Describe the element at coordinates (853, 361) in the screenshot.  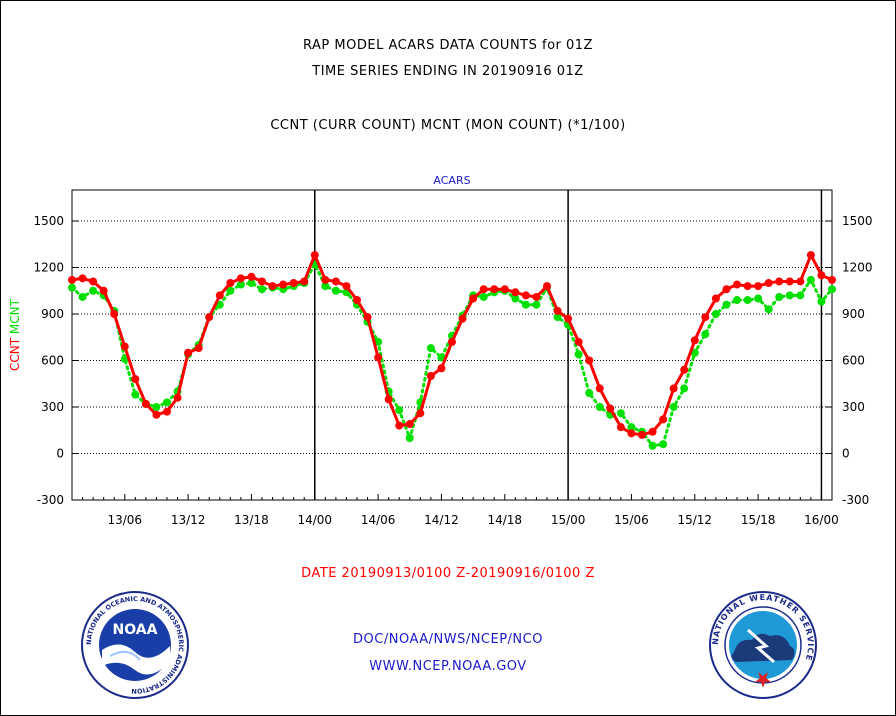
I see `y-tick-label-right: 600` at that location.